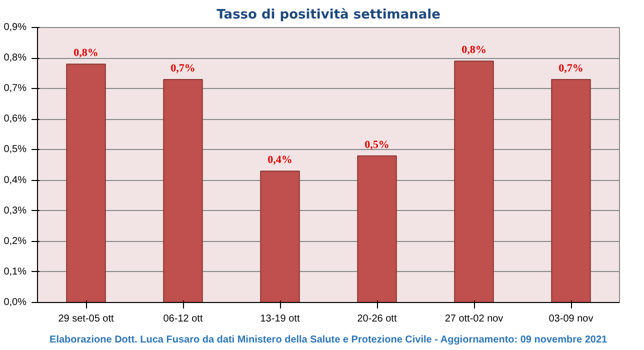  What do you see at coordinates (15, 119) in the screenshot?
I see `y-tick-label: 0,6%` at bounding box center [15, 119].